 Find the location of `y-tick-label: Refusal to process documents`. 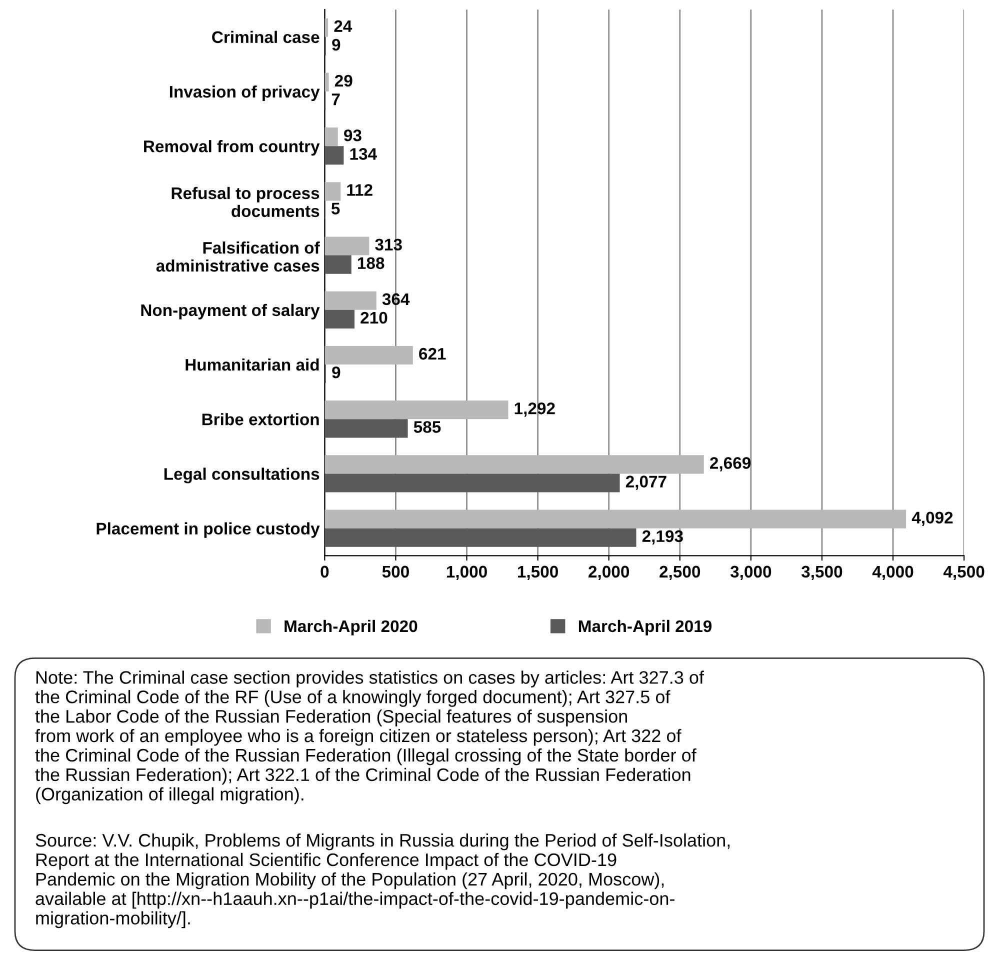

y-tick-label: Refusal to process documents is located at coordinates (246, 202).